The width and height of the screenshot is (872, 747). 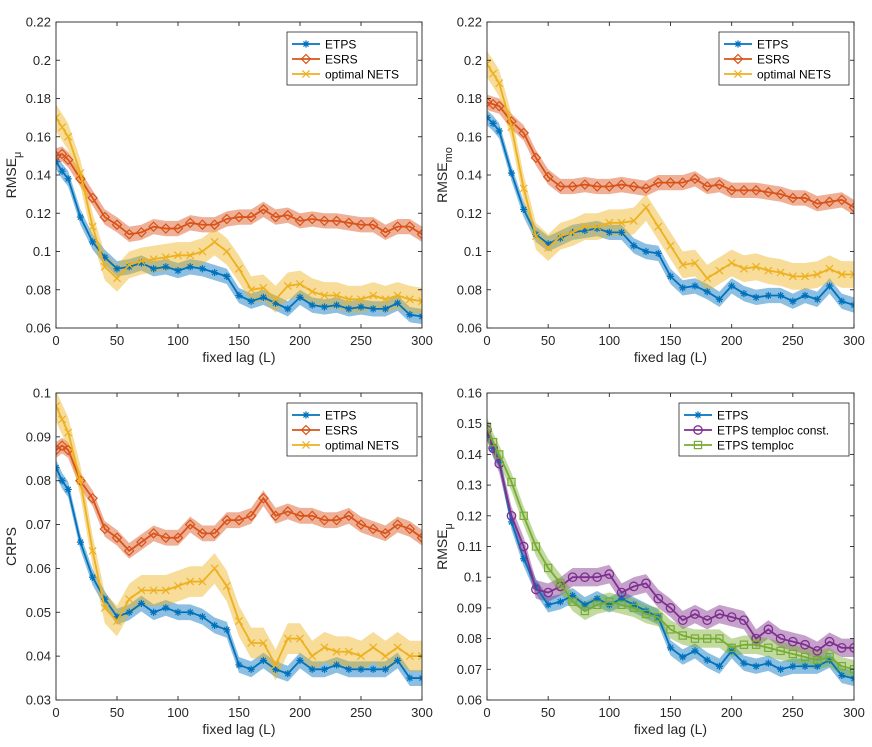 What do you see at coordinates (444, 546) in the screenshot?
I see `y-axis-label: RMSEμ` at bounding box center [444, 546].